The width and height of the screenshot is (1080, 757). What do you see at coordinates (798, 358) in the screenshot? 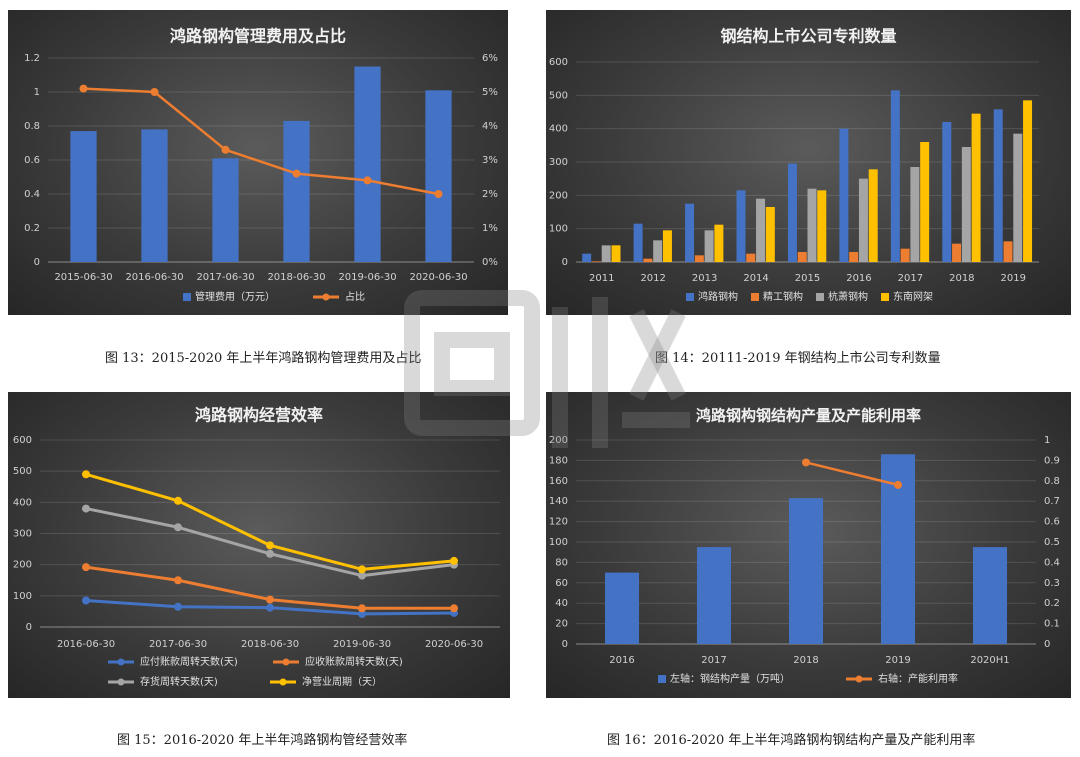
I see `caption-fig14: 图 14：20111-2019 年钢结构上市公司专利数量` at bounding box center [798, 358].